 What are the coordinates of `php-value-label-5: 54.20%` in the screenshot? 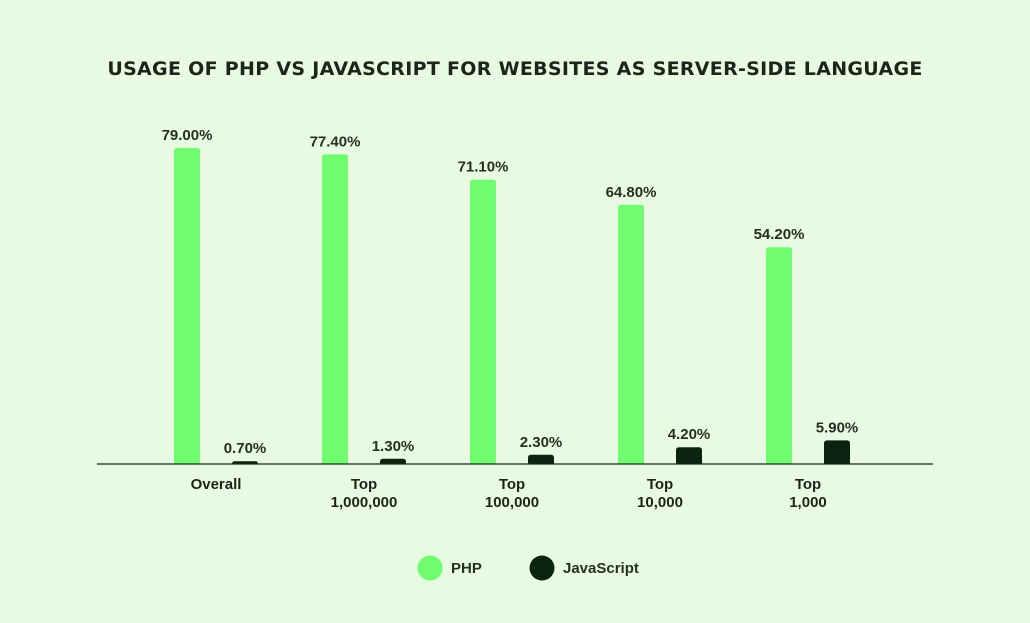 It's located at (779, 234).